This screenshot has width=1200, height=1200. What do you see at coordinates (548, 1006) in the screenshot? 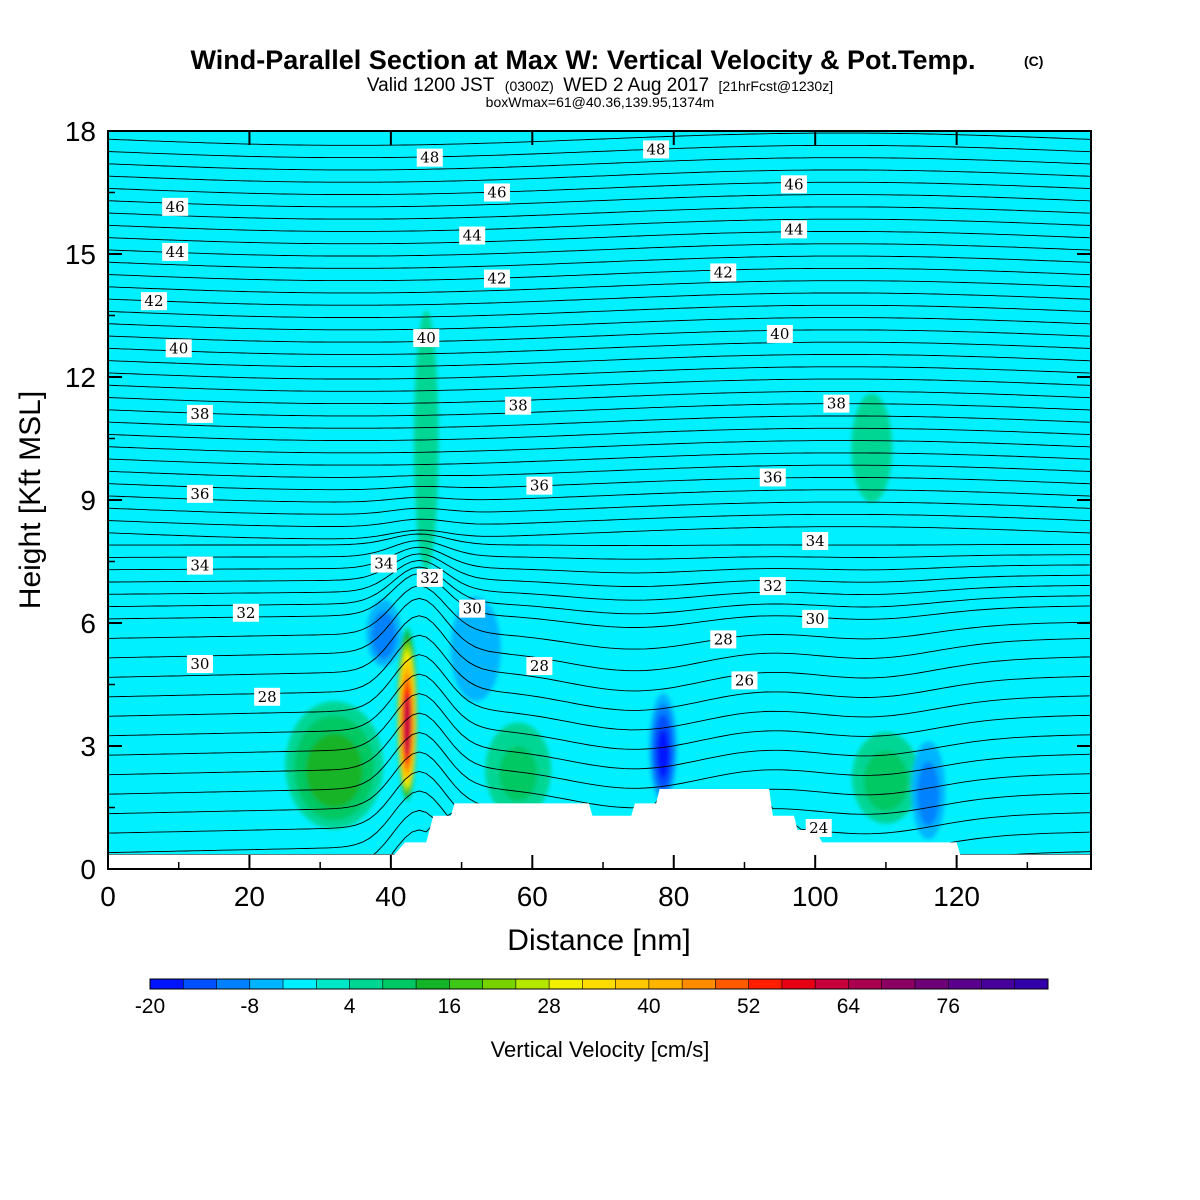
I see `colorbar-tick-label: 28` at bounding box center [548, 1006].